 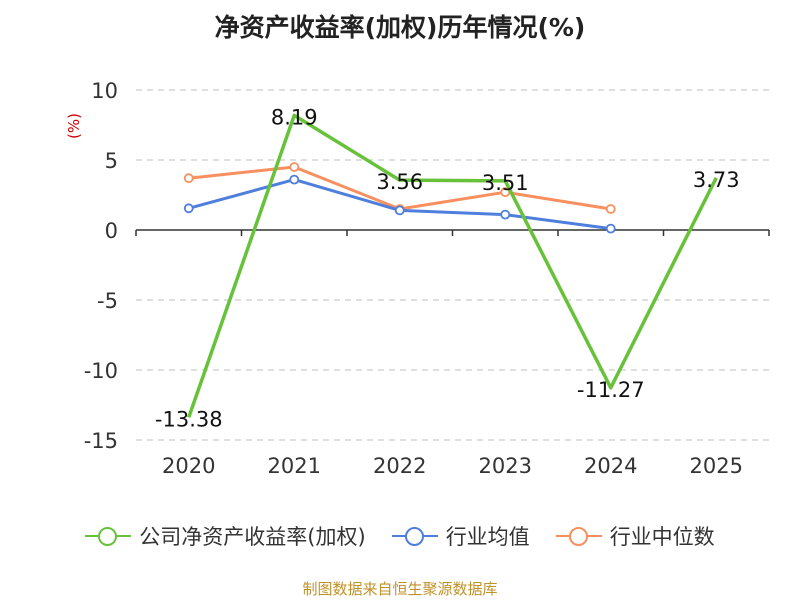 What do you see at coordinates (399, 182) in the screenshot?
I see `data-label: 3.56` at bounding box center [399, 182].